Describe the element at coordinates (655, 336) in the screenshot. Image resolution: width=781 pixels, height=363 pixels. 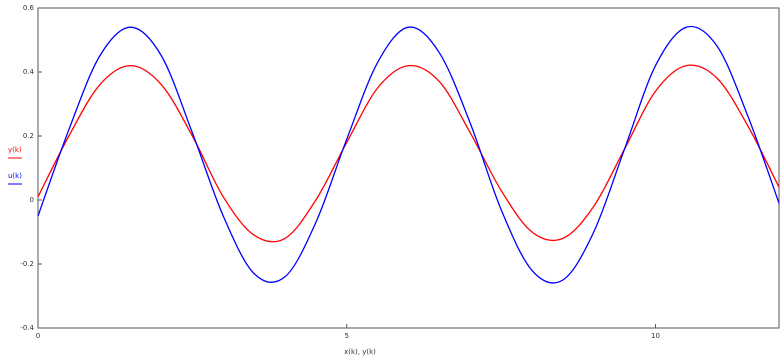
I see `x-tick-label: 10` at that location.